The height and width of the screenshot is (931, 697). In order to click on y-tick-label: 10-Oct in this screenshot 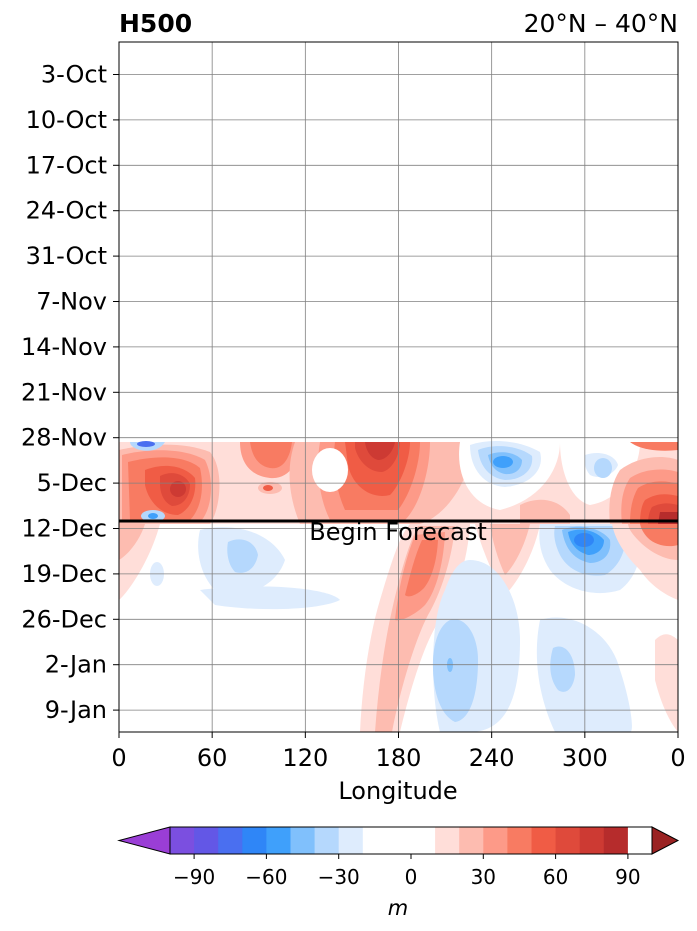, I will do `click(66, 120)`.